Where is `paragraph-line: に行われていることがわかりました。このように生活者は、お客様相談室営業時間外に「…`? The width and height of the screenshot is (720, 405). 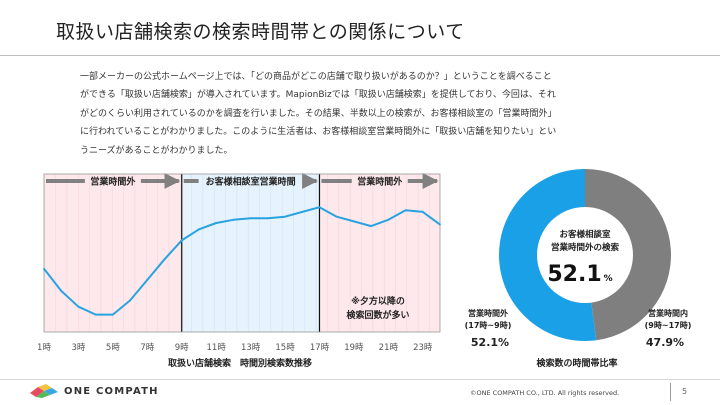 paragraph-line: に行われていることがわかりました。このように生活者は、お客様相談室営業時間外に「… is located at coordinates (318, 132).